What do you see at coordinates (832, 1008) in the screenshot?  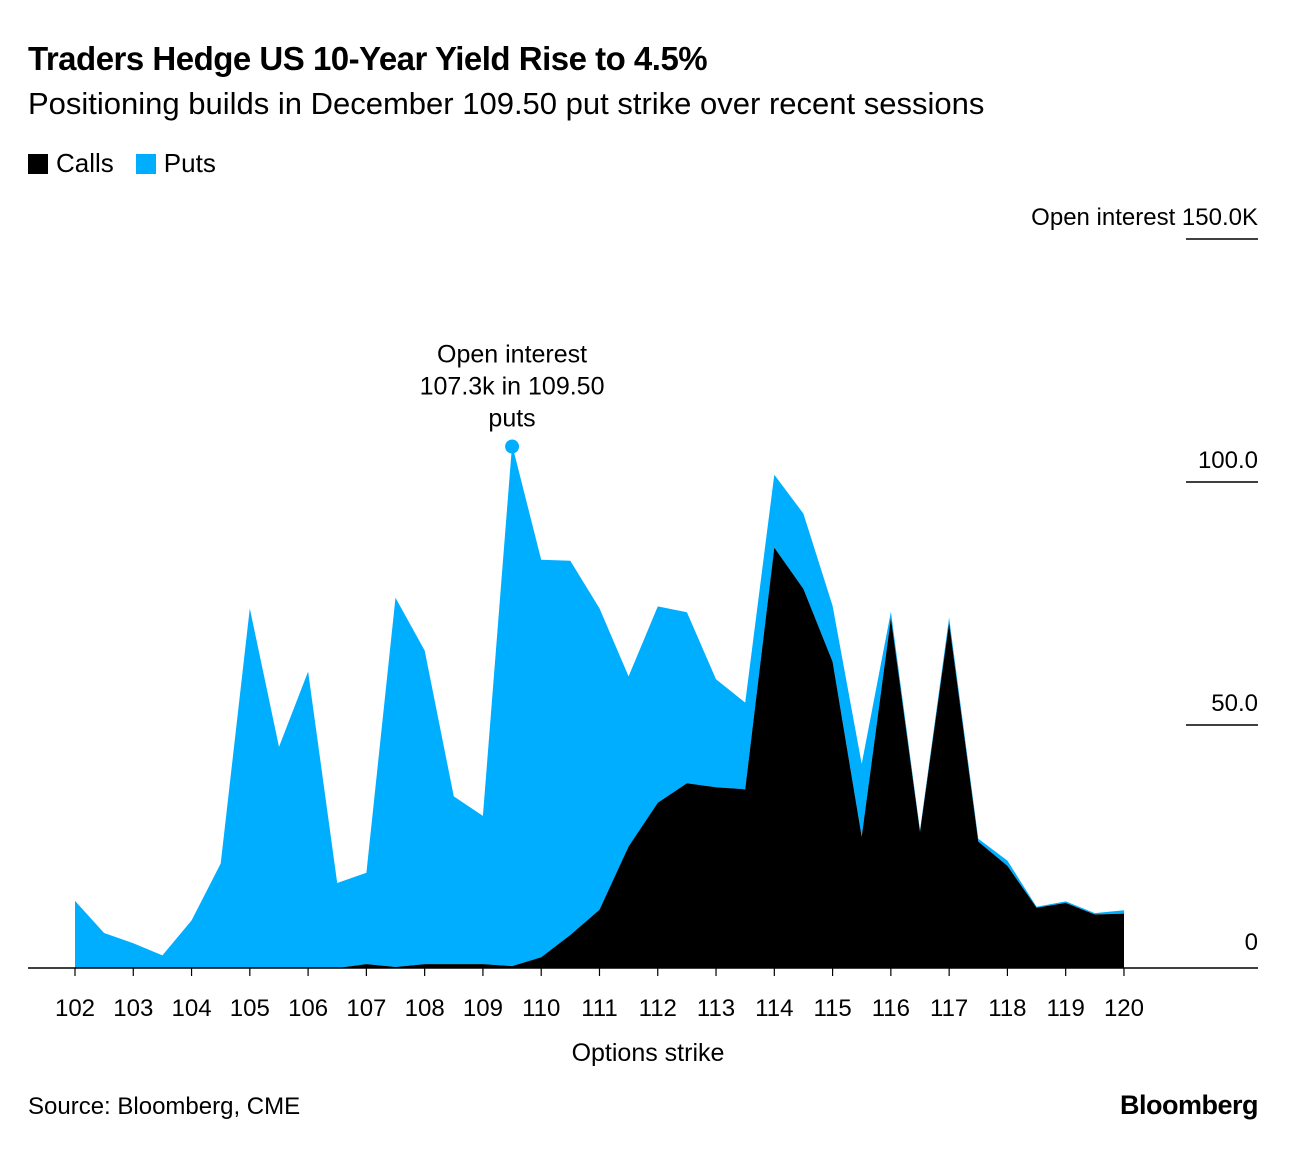 I see `x-tick-label-115: 115` at bounding box center [832, 1008].